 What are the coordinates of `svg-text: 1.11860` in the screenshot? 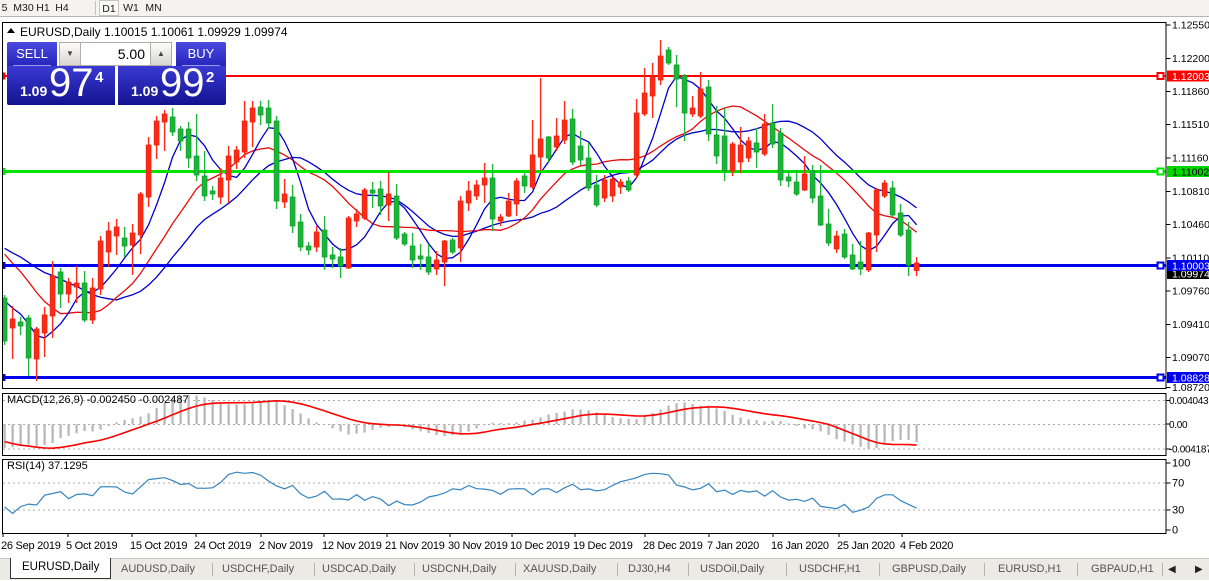 It's located at (1190, 92).